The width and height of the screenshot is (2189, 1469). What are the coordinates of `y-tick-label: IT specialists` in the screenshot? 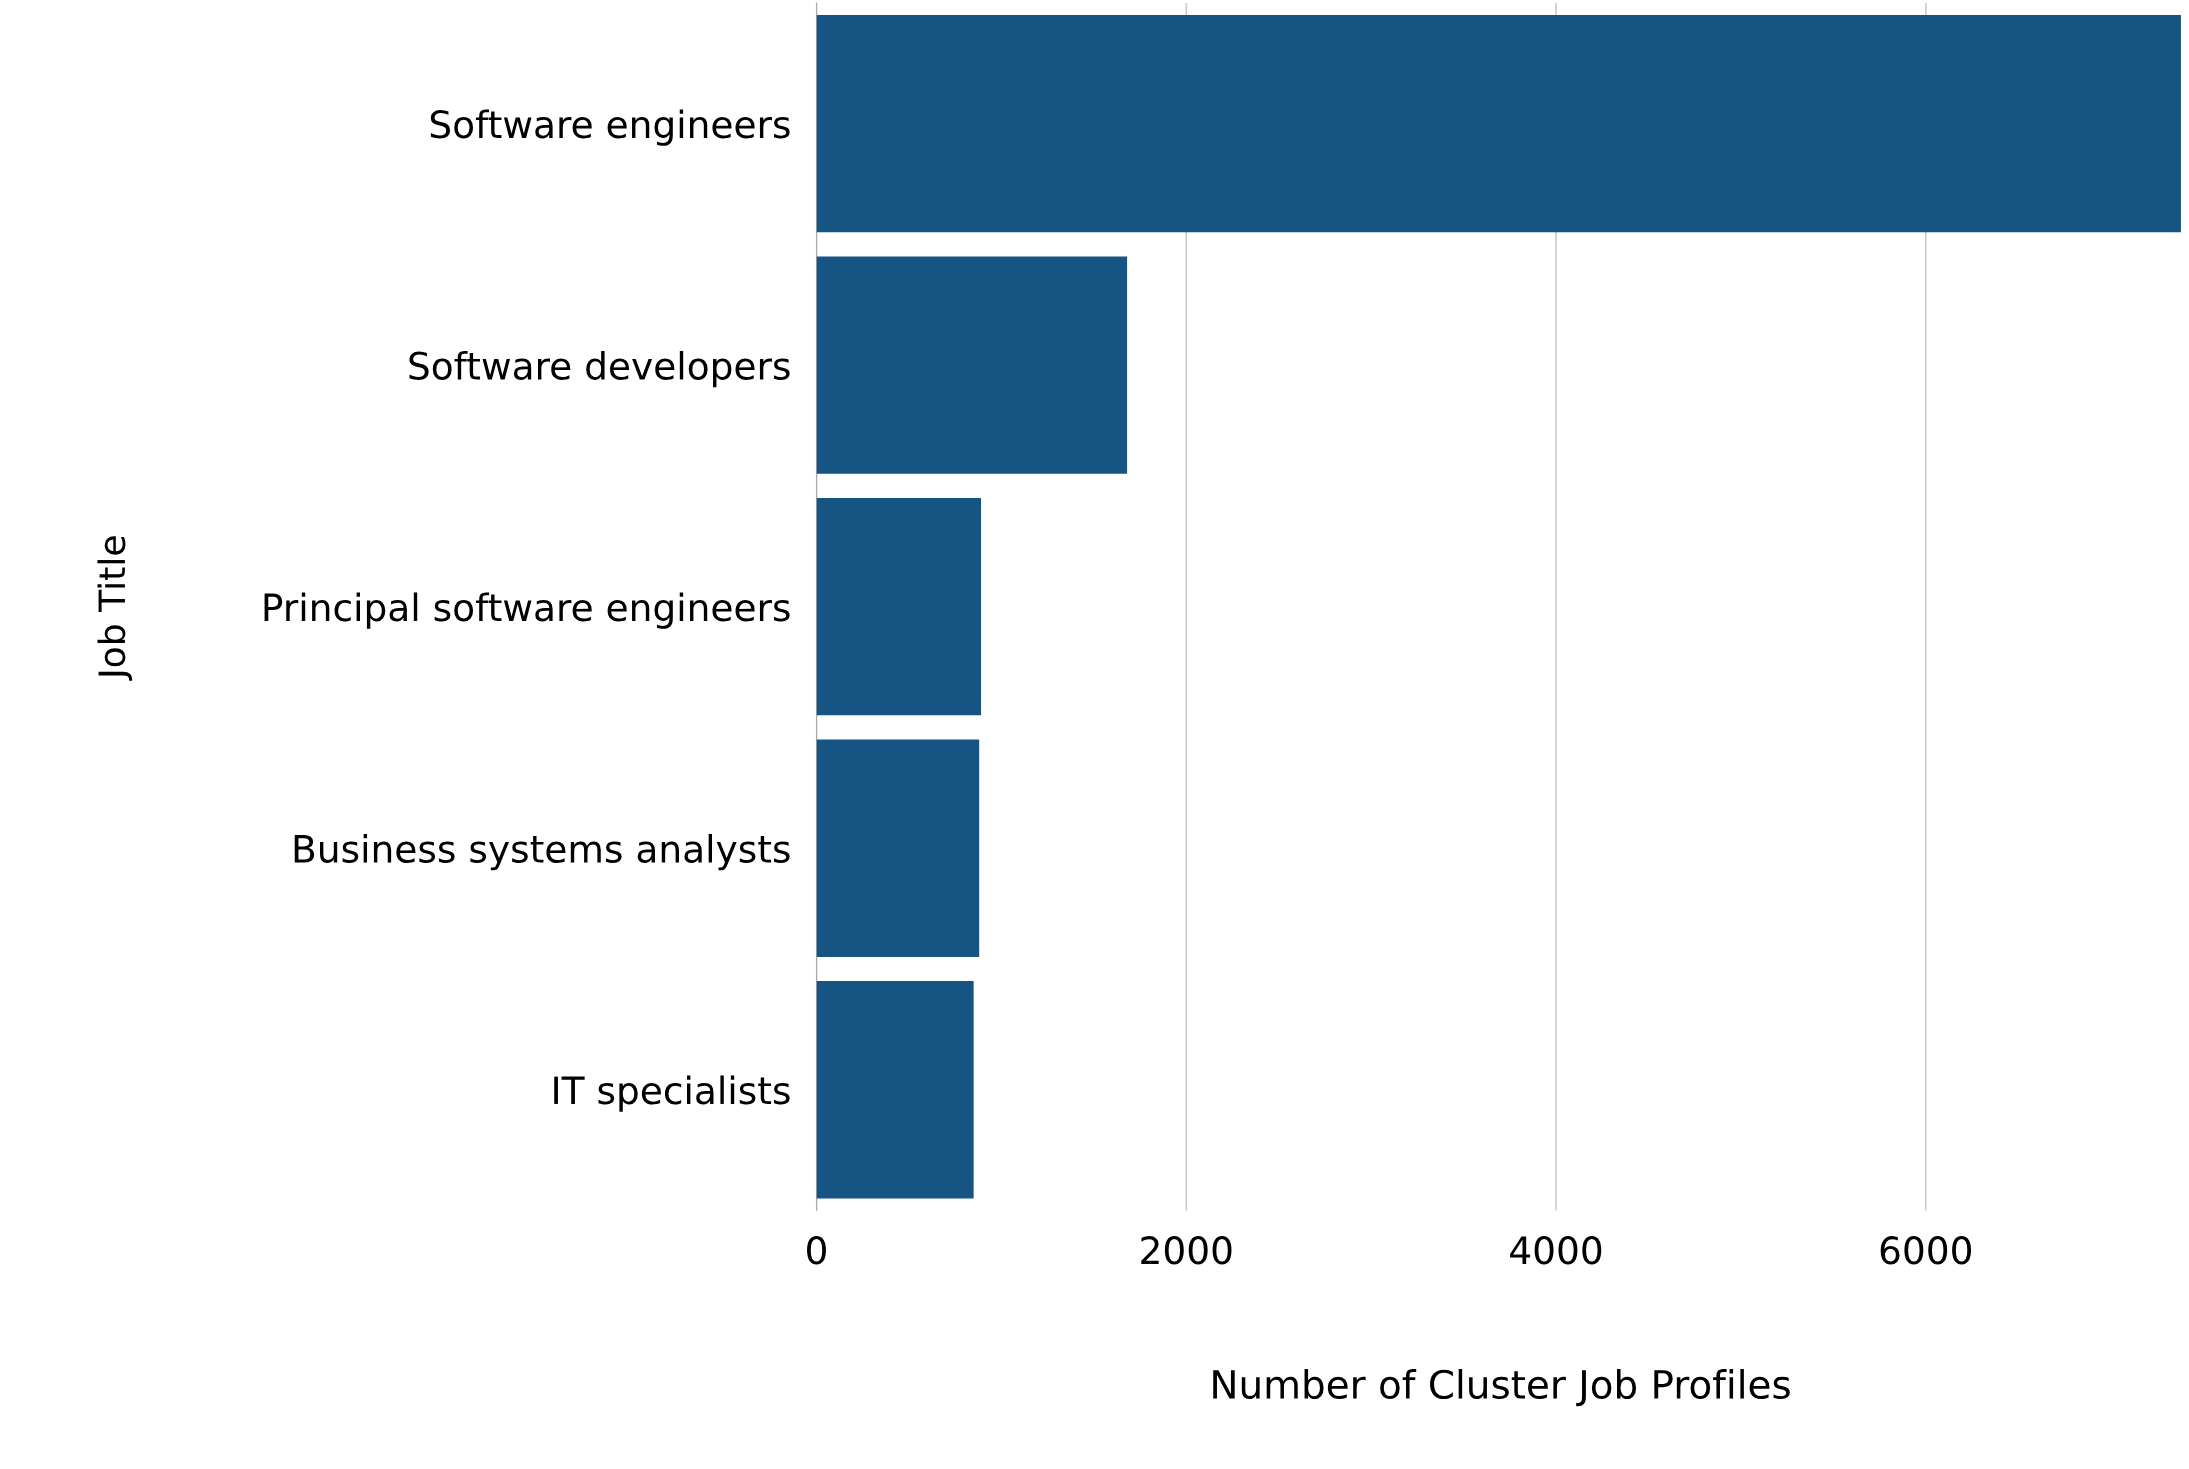 It's located at (672, 1093).